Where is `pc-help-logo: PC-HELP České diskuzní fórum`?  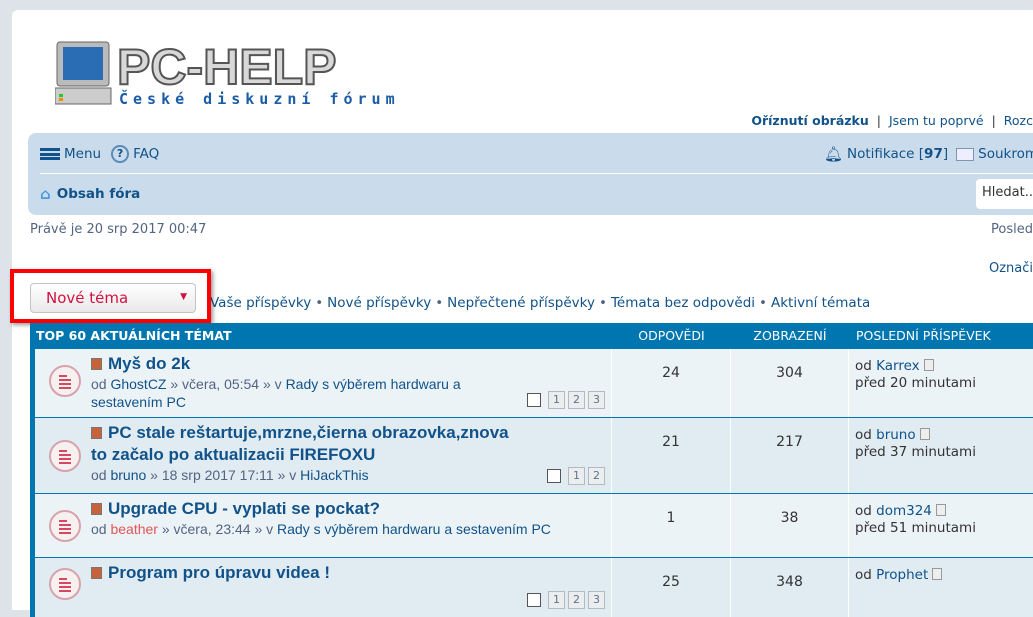 pc-help-logo: PC-HELP České diskuzní fórum is located at coordinates (236, 74).